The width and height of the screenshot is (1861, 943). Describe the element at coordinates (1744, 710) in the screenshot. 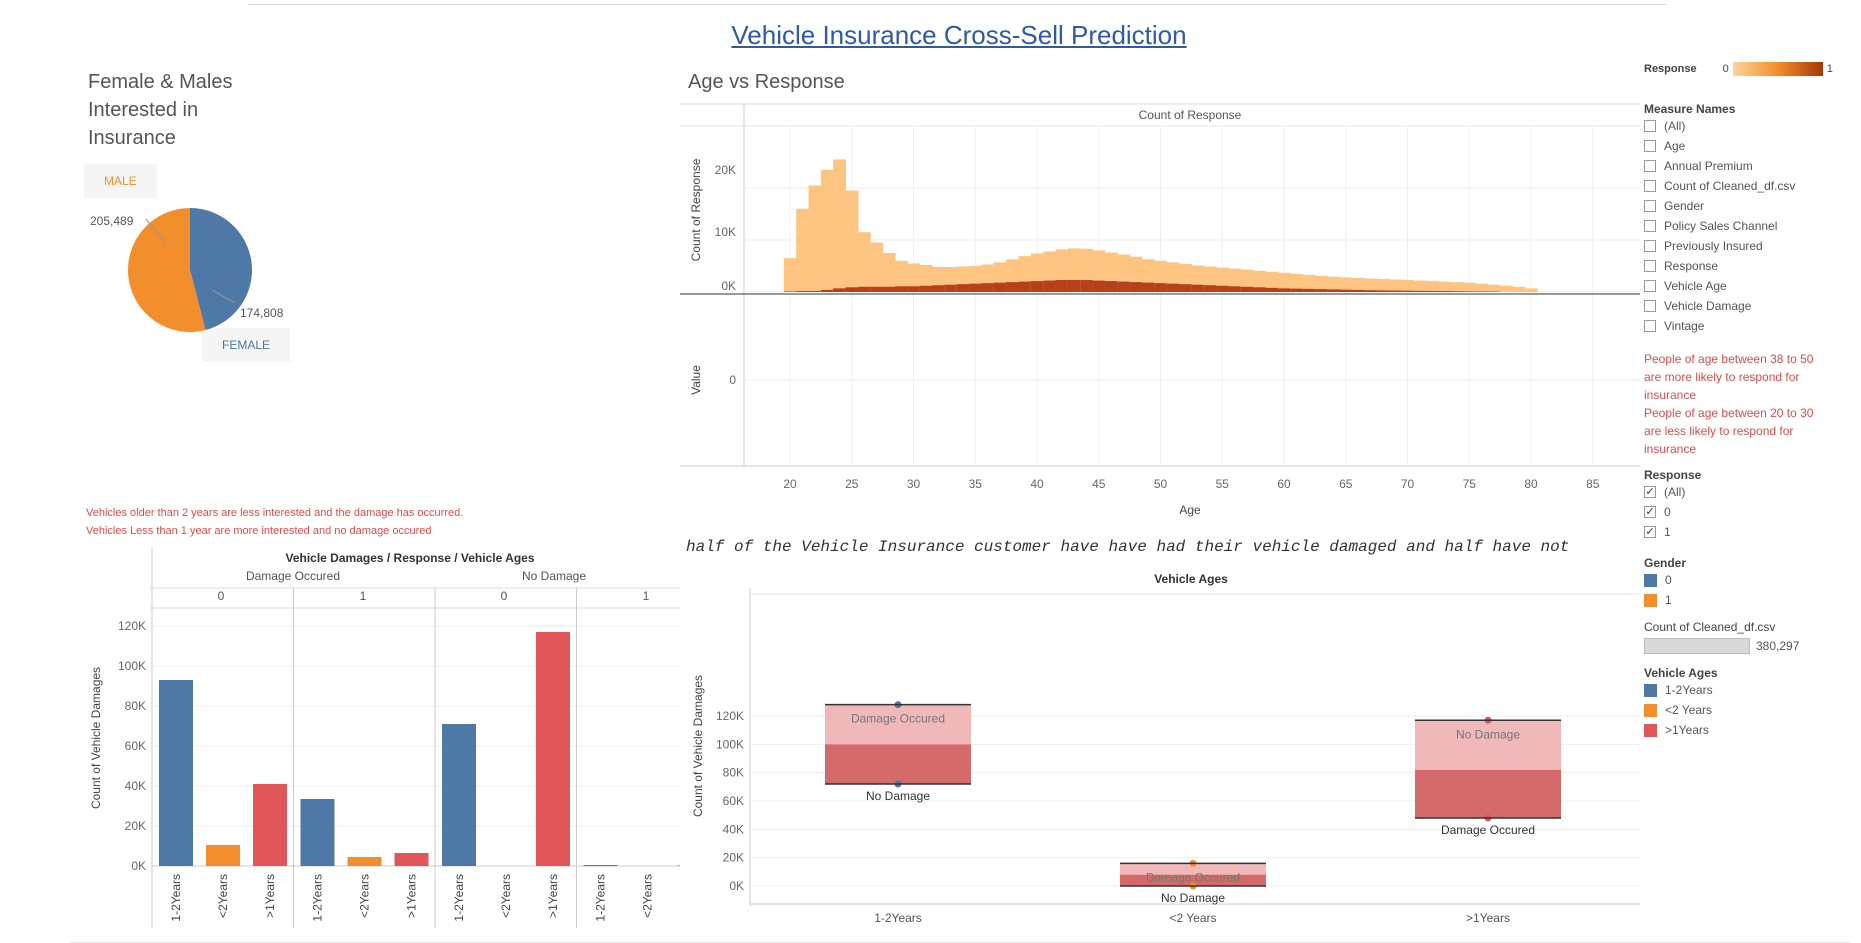

I see `vehicle-legend-item: <2 Years` at that location.